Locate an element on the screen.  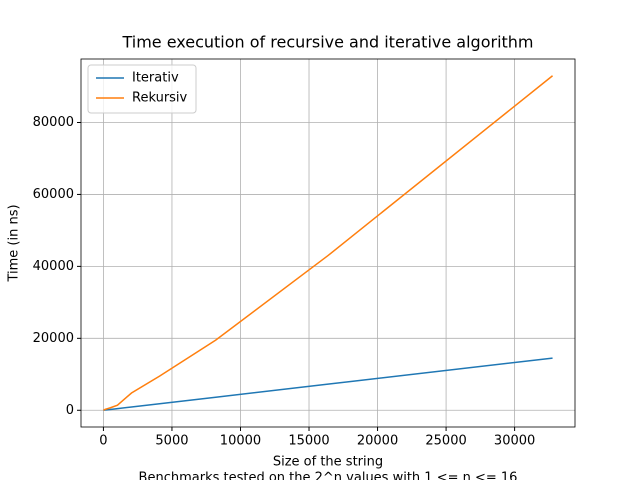
y-tick-label: 0 is located at coordinates (70, 410).